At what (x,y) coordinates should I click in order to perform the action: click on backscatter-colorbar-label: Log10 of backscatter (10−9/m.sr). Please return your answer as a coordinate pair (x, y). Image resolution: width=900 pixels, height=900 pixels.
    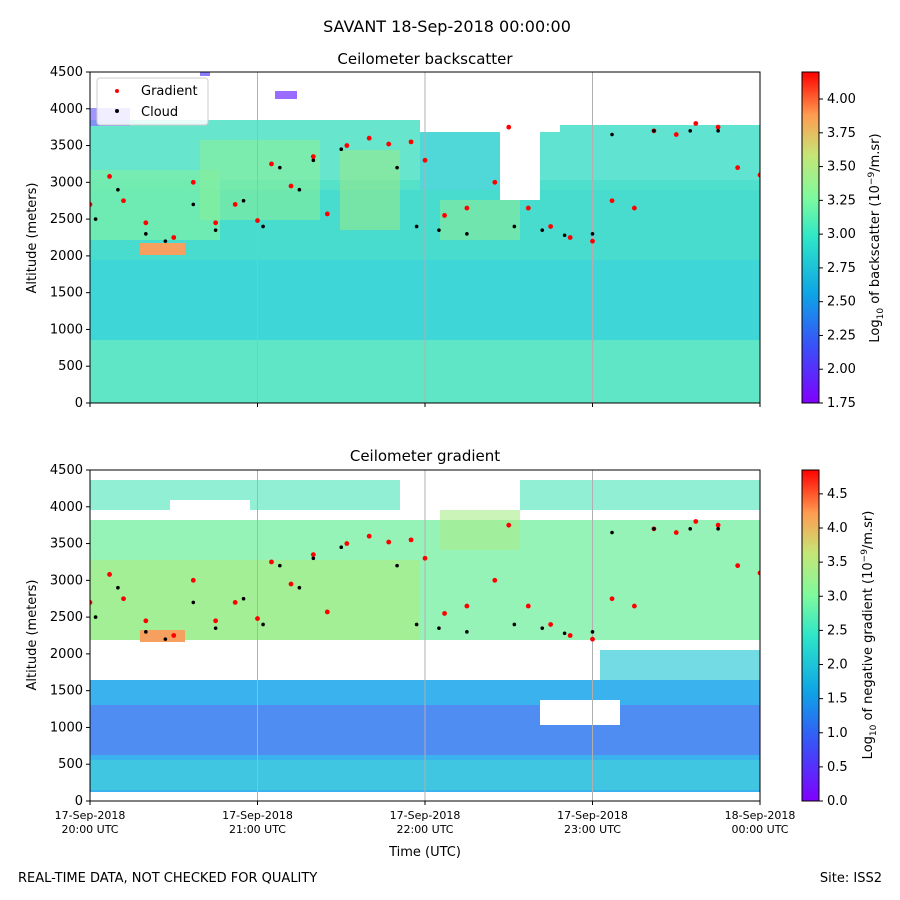
    Looking at the image, I should click on (876, 237).